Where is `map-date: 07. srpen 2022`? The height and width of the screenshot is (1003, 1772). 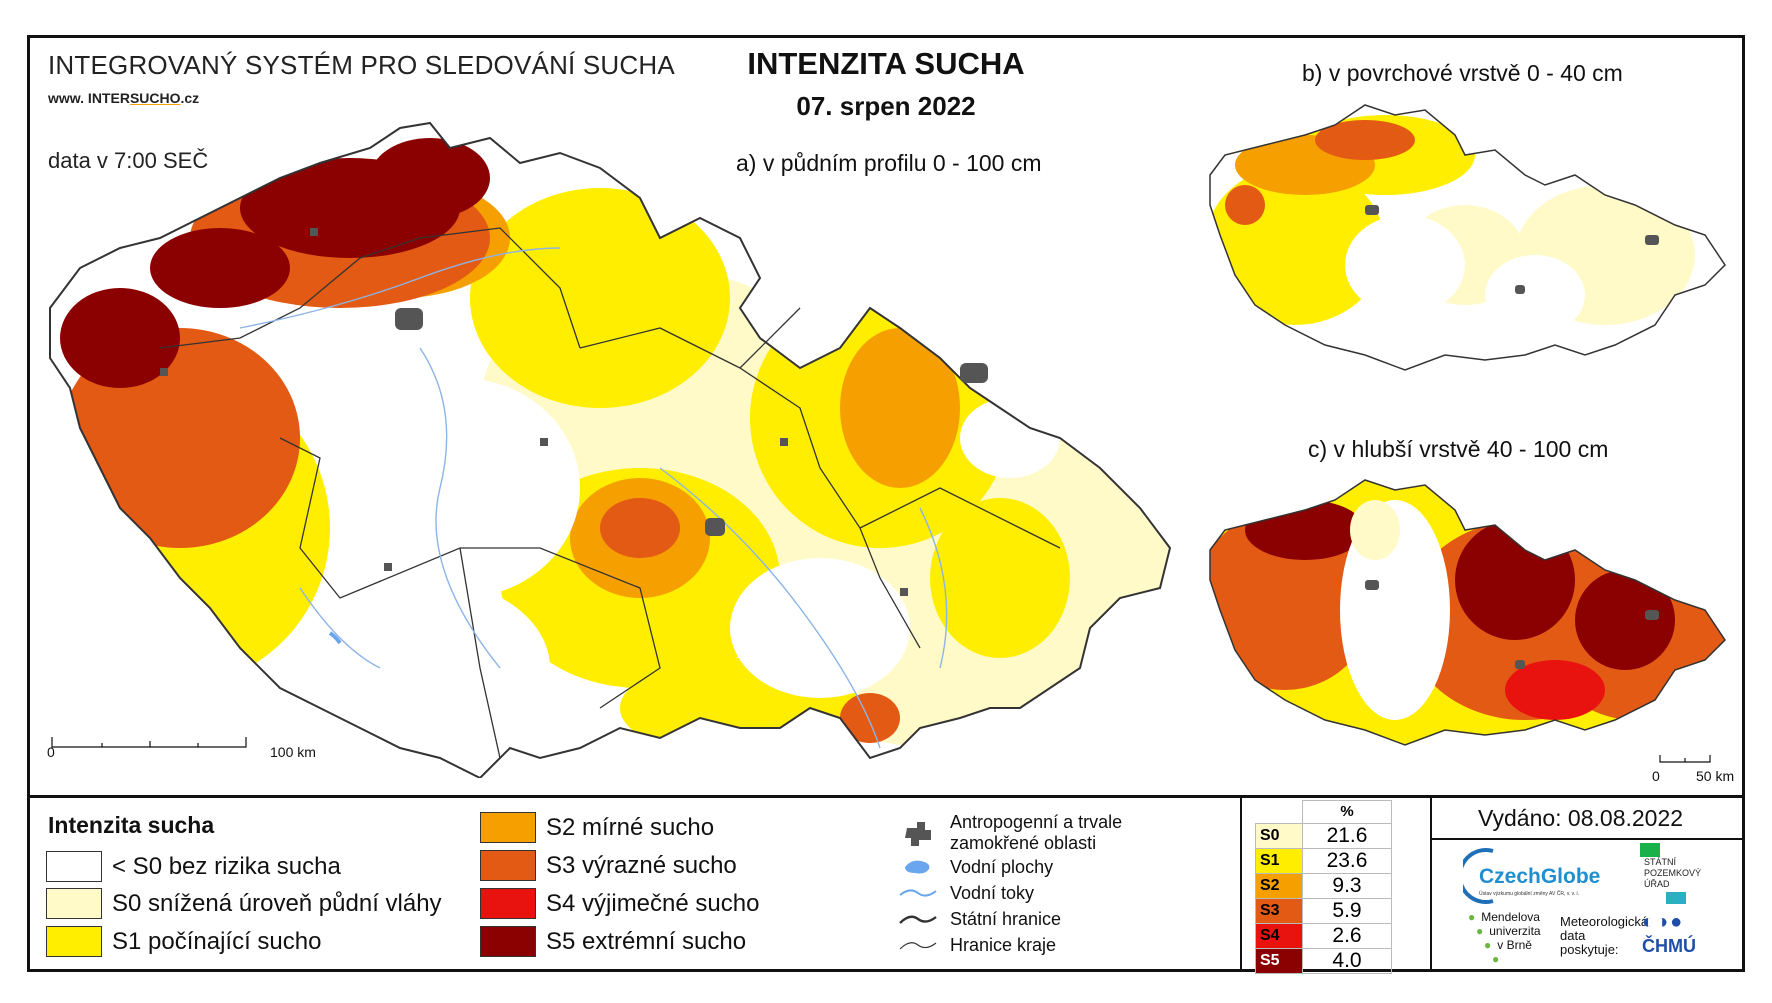 map-date: 07. srpen 2022 is located at coordinates (886, 106).